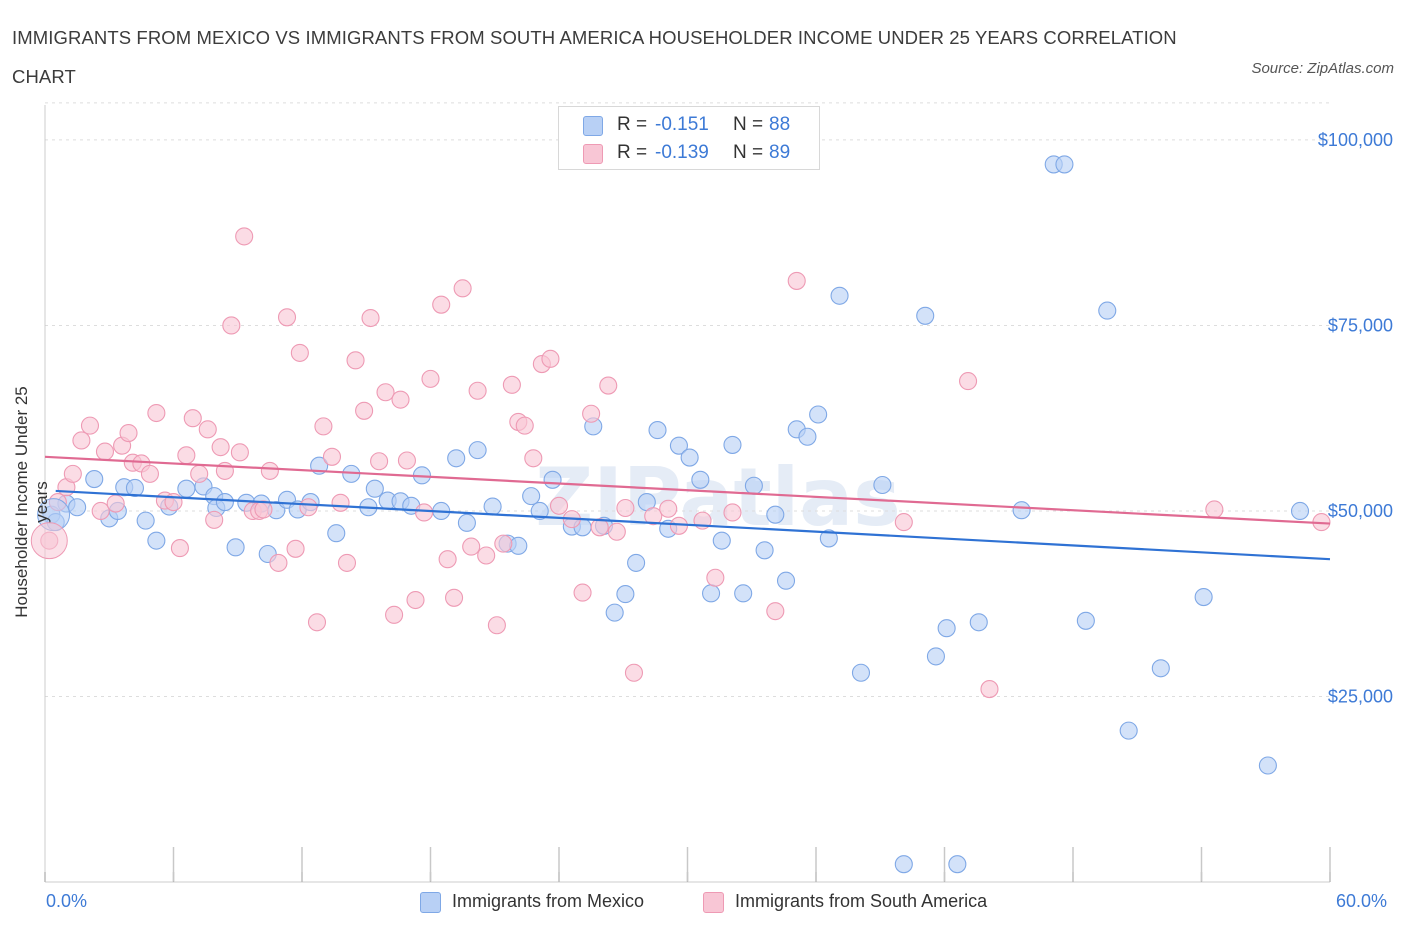  I want to click on correlation-legend: R = -0.151 N = 88 R = -0.139 N = 89, so click(689, 138).